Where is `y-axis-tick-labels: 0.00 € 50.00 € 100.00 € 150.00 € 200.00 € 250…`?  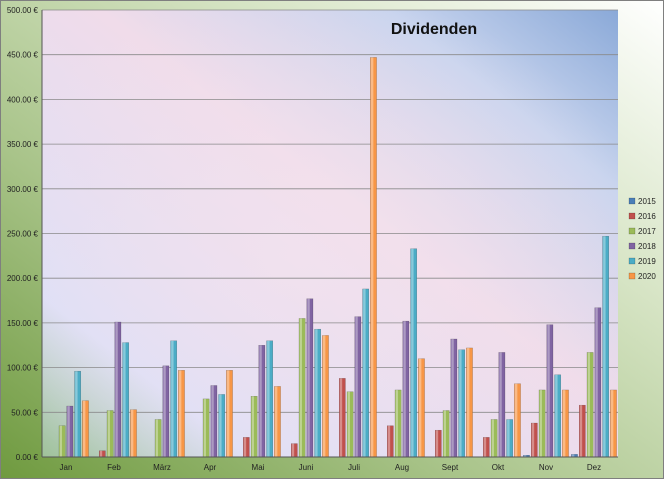 y-axis-tick-labels: 0.00 € 50.00 € 100.00 € 150.00 € 200.00 € 250… is located at coordinates (23, 234).